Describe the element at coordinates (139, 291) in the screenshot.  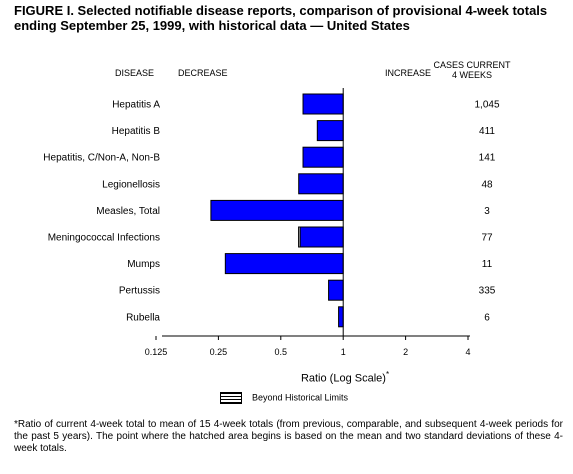
I see `disease-label: Pertussis` at that location.